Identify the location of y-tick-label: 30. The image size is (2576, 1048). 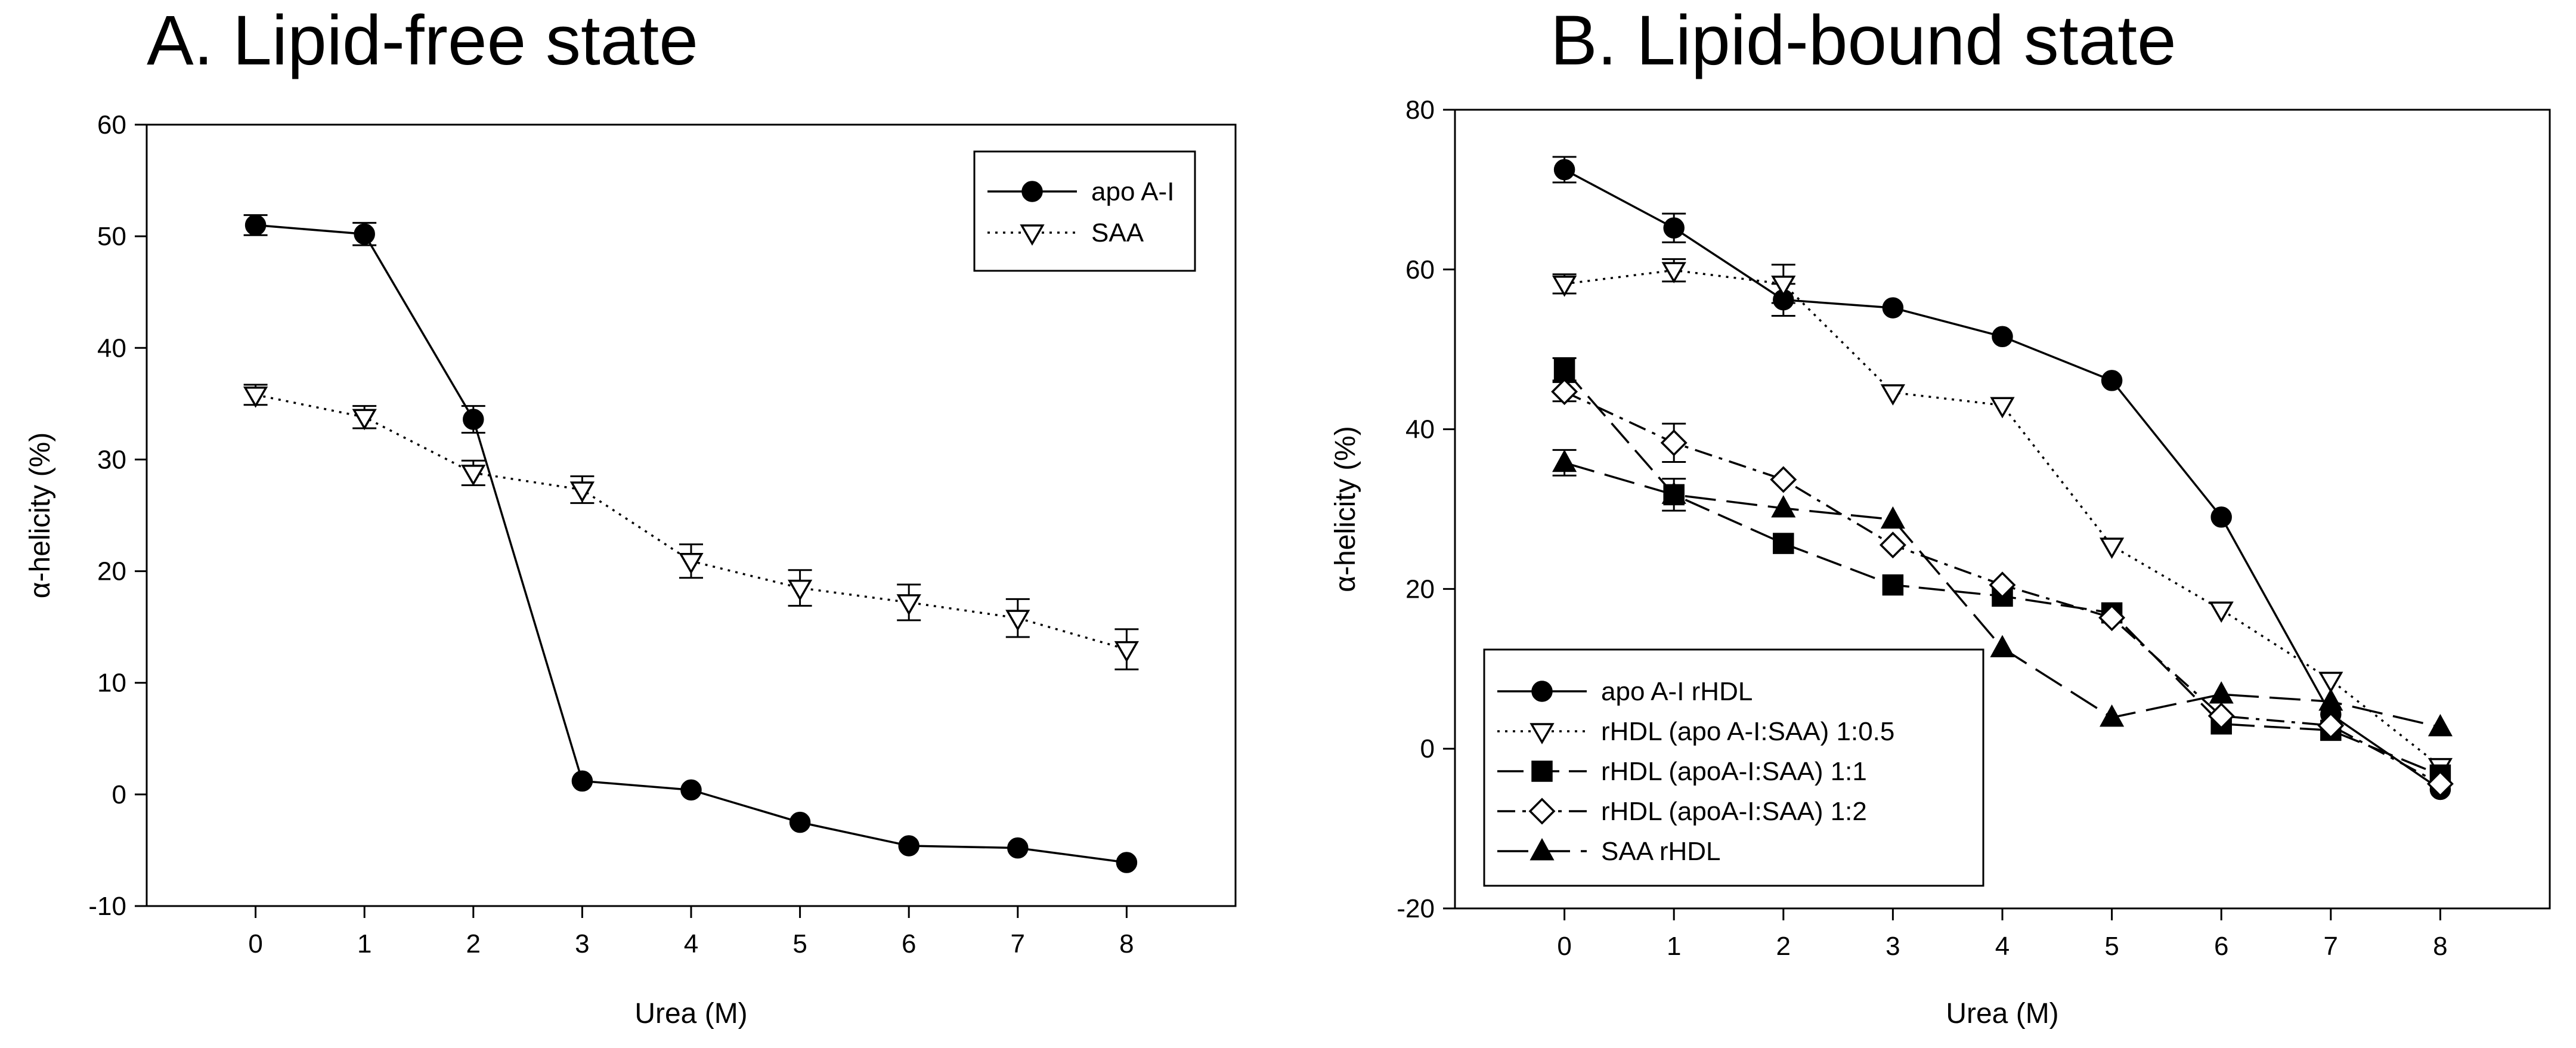
(111, 459).